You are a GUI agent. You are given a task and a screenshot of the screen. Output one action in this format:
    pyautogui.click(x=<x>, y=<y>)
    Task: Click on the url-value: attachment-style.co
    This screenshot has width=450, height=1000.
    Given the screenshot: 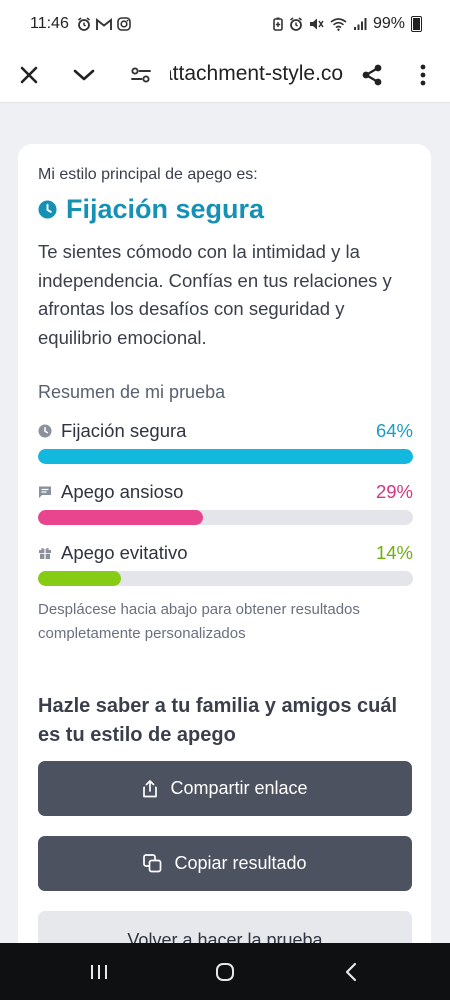 What is the action you would take?
    pyautogui.click(x=257, y=73)
    